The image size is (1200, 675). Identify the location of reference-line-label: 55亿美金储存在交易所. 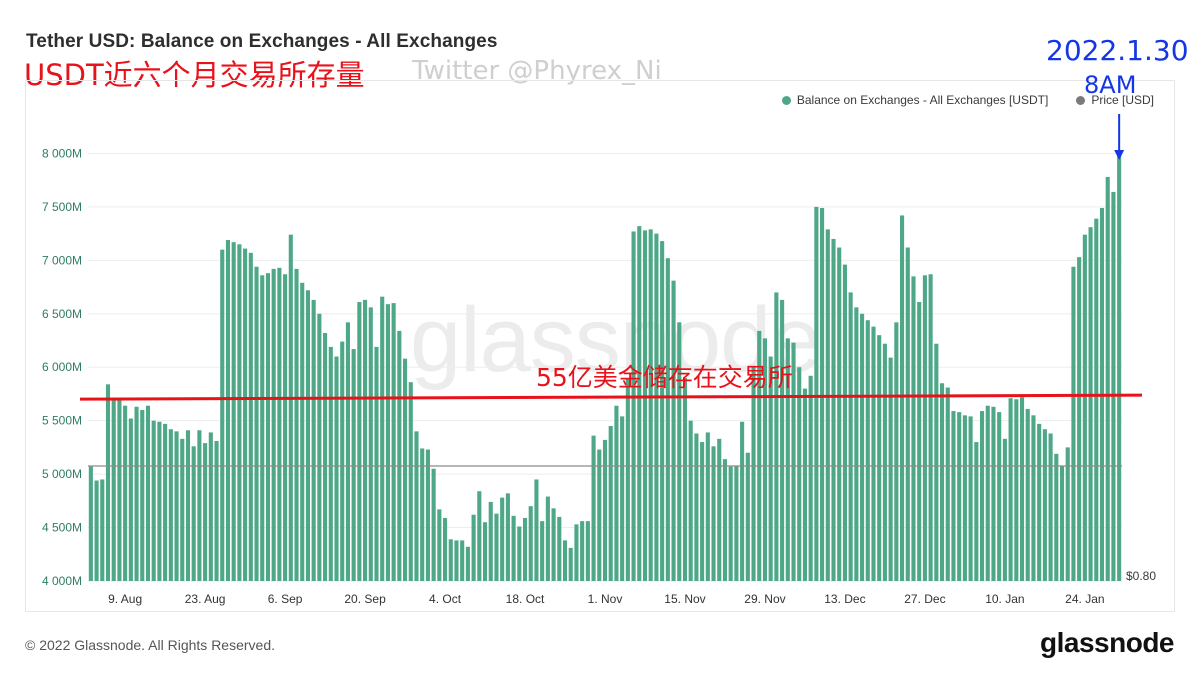
(664, 377).